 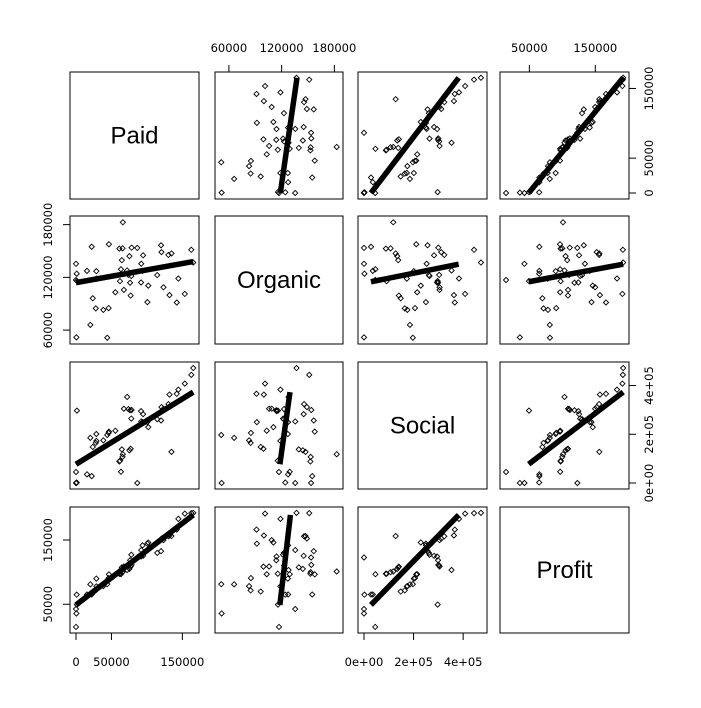 What do you see at coordinates (422, 135) in the screenshot?
I see `panel-paid-vs-social` at bounding box center [422, 135].